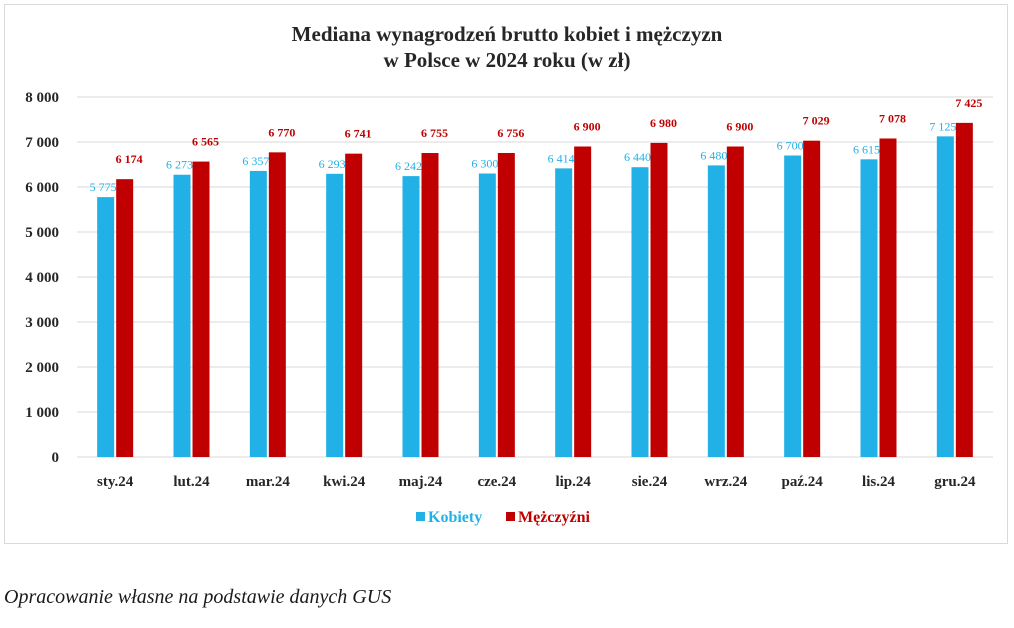 The width and height of the screenshot is (1014, 628). What do you see at coordinates (942, 126) in the screenshot?
I see `data-label-kobiety: 7 125` at bounding box center [942, 126].